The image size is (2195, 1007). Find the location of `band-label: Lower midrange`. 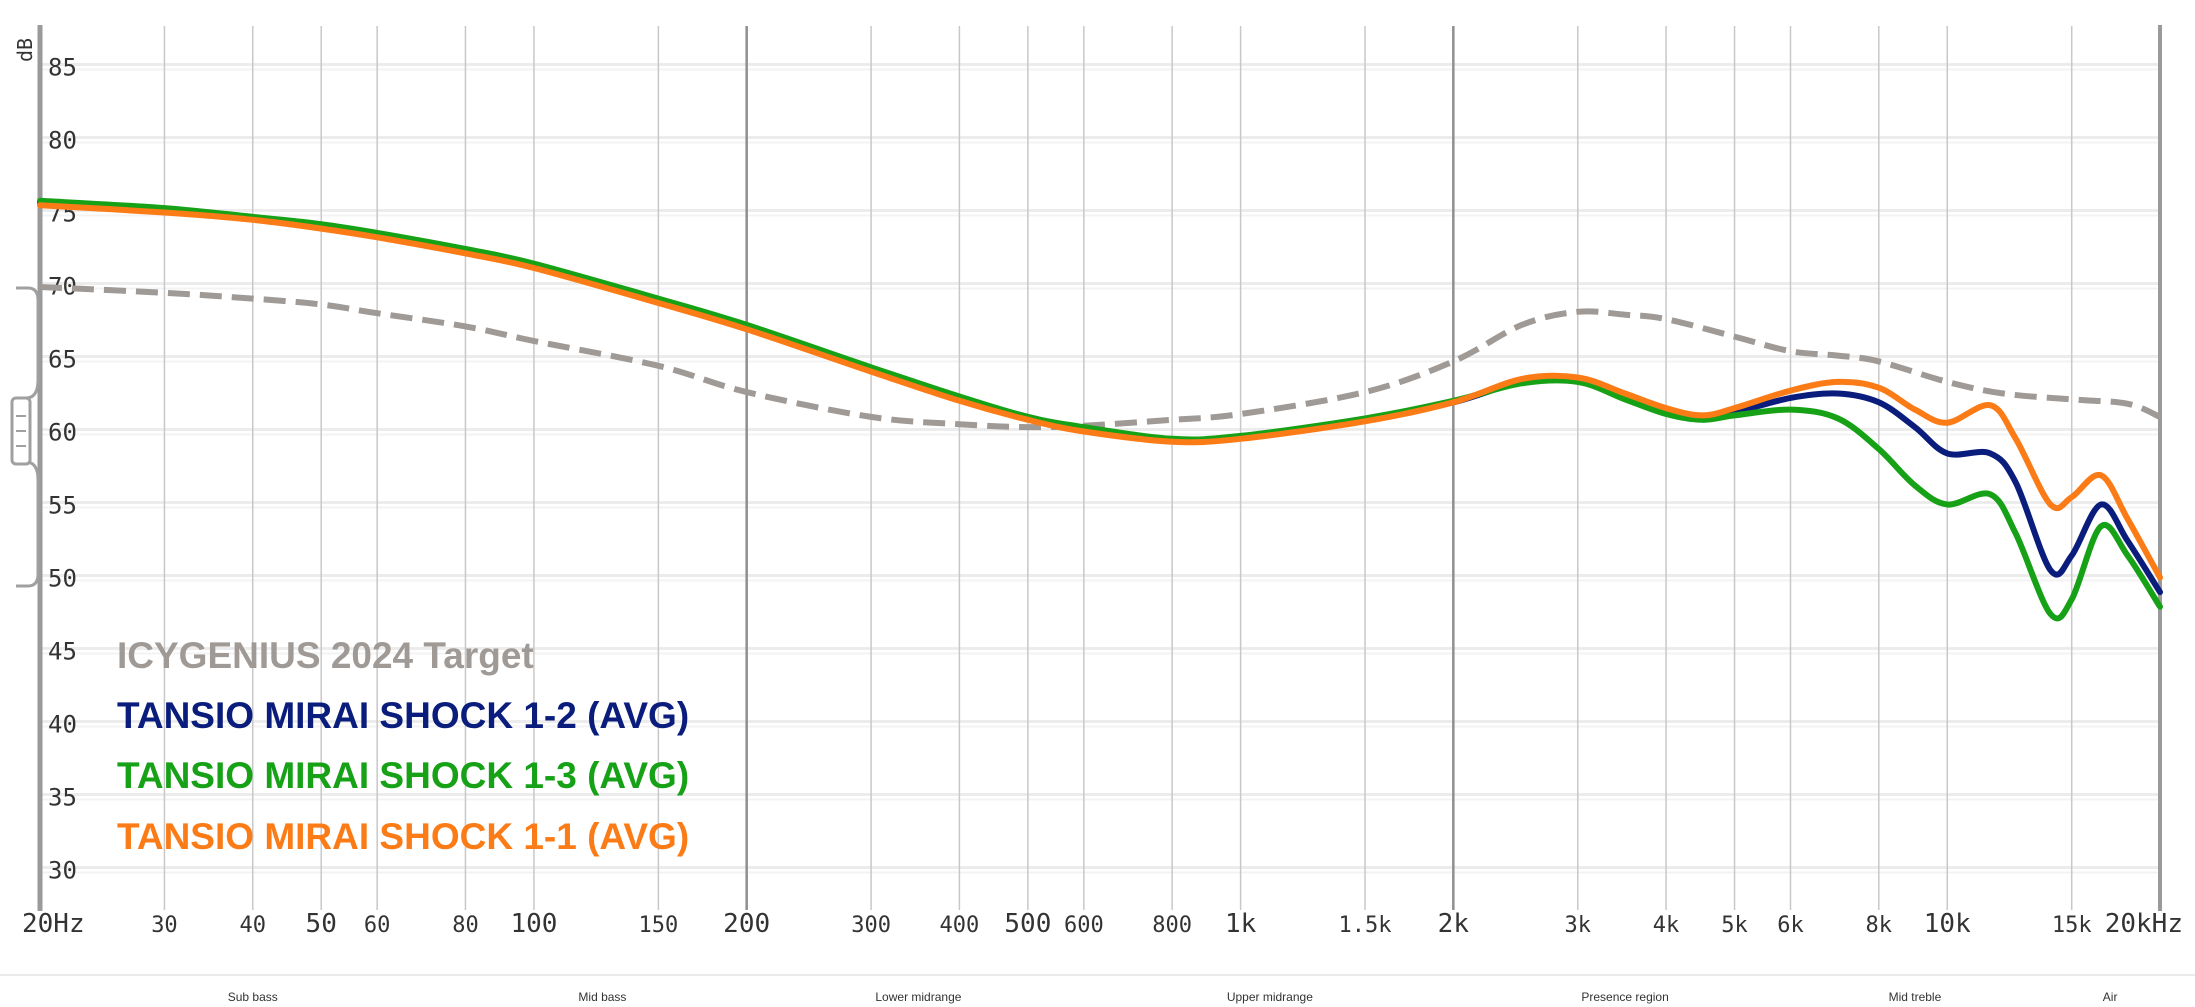

band-label: Lower midrange is located at coordinates (918, 997).